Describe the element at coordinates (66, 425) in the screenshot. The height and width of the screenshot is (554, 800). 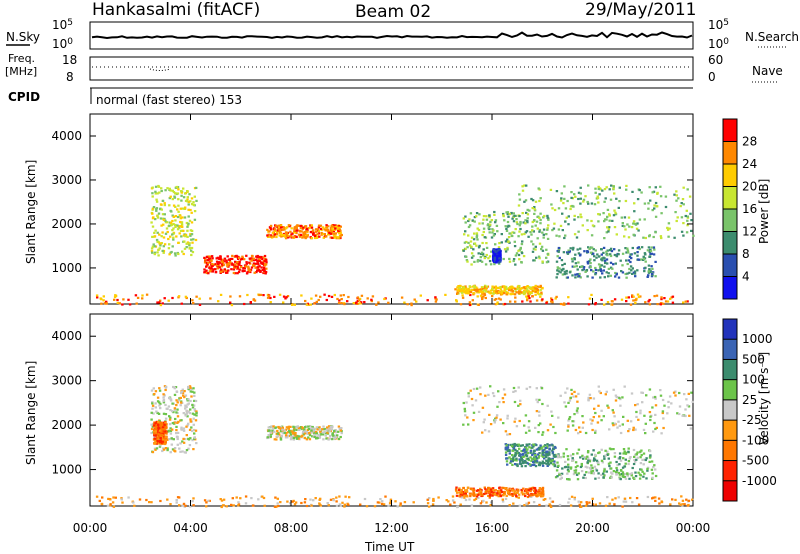
I see `y-tick-label: 2000` at that location.